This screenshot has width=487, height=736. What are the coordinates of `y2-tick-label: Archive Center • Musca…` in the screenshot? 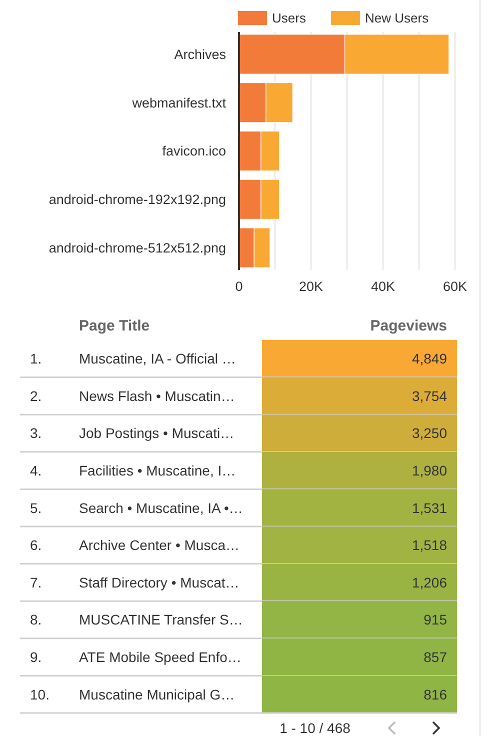 It's located at (159, 545).